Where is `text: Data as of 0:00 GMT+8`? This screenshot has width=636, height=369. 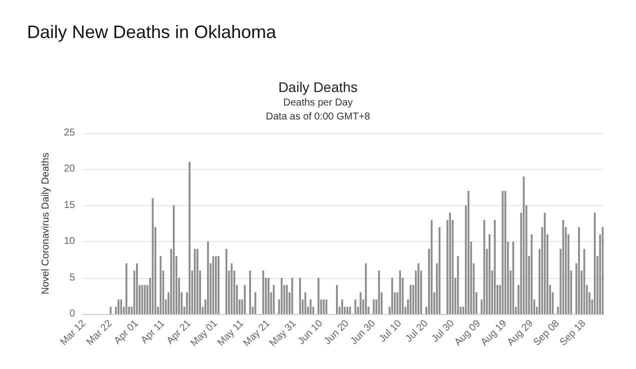 text: Data as of 0:00 GMT+8 is located at coordinates (318, 117).